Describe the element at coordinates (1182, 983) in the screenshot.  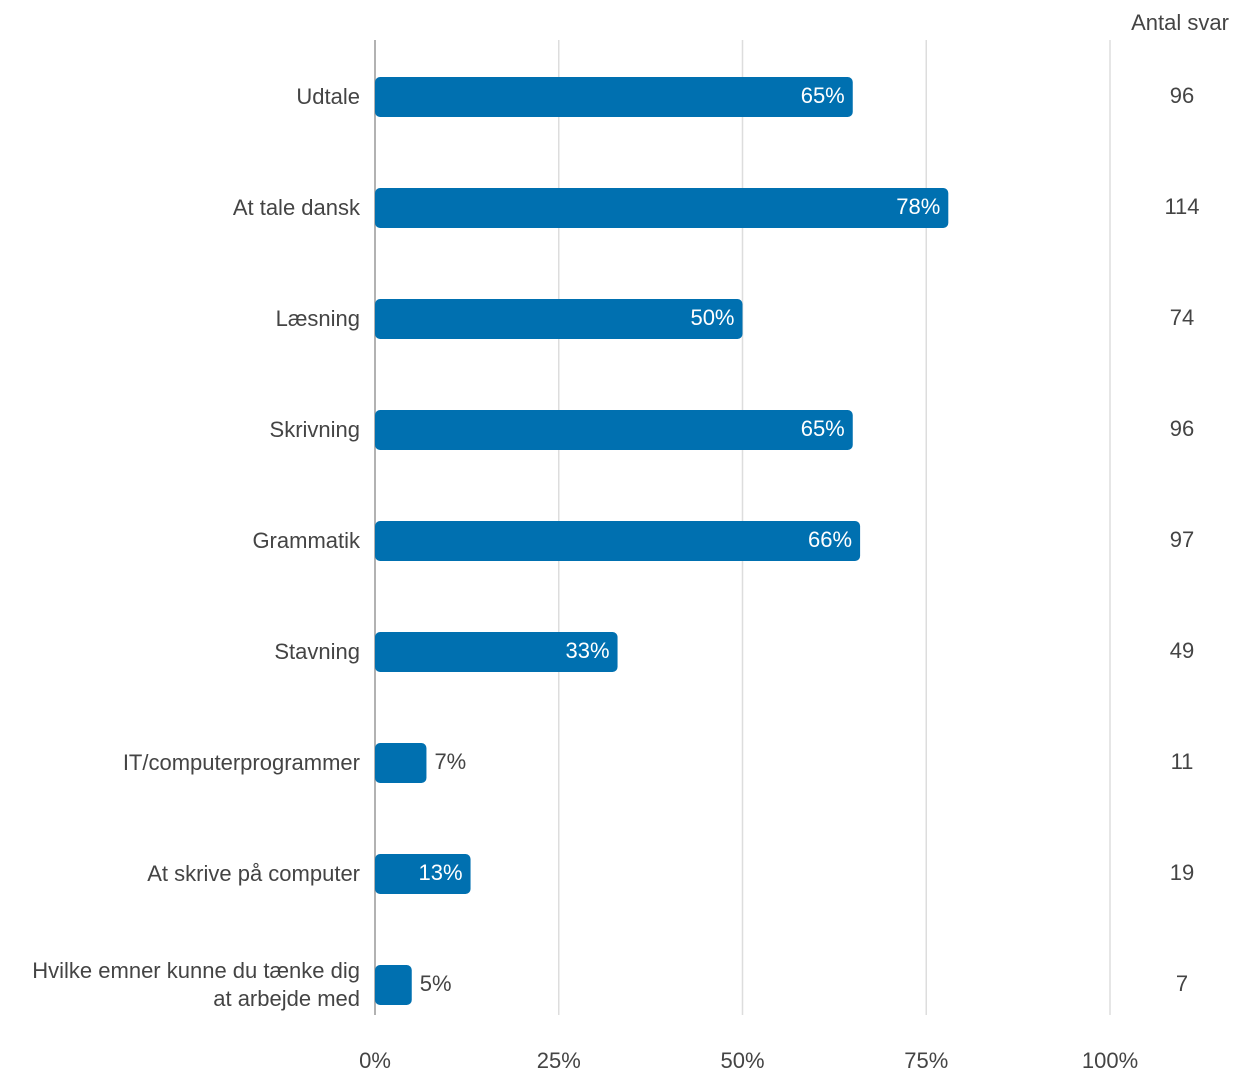
I see `count: 7` at that location.